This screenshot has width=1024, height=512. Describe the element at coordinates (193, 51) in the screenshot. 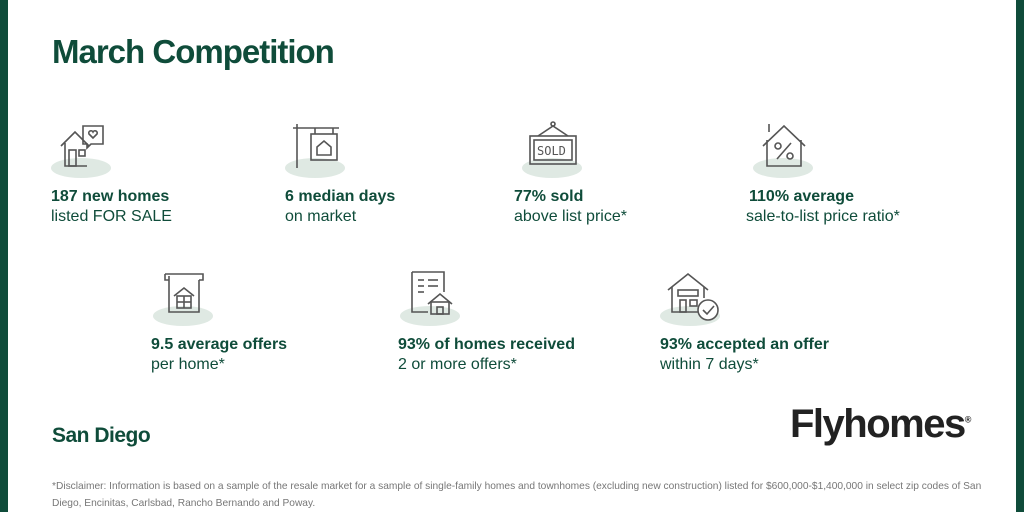

I see `page-title: March Competition` at that location.